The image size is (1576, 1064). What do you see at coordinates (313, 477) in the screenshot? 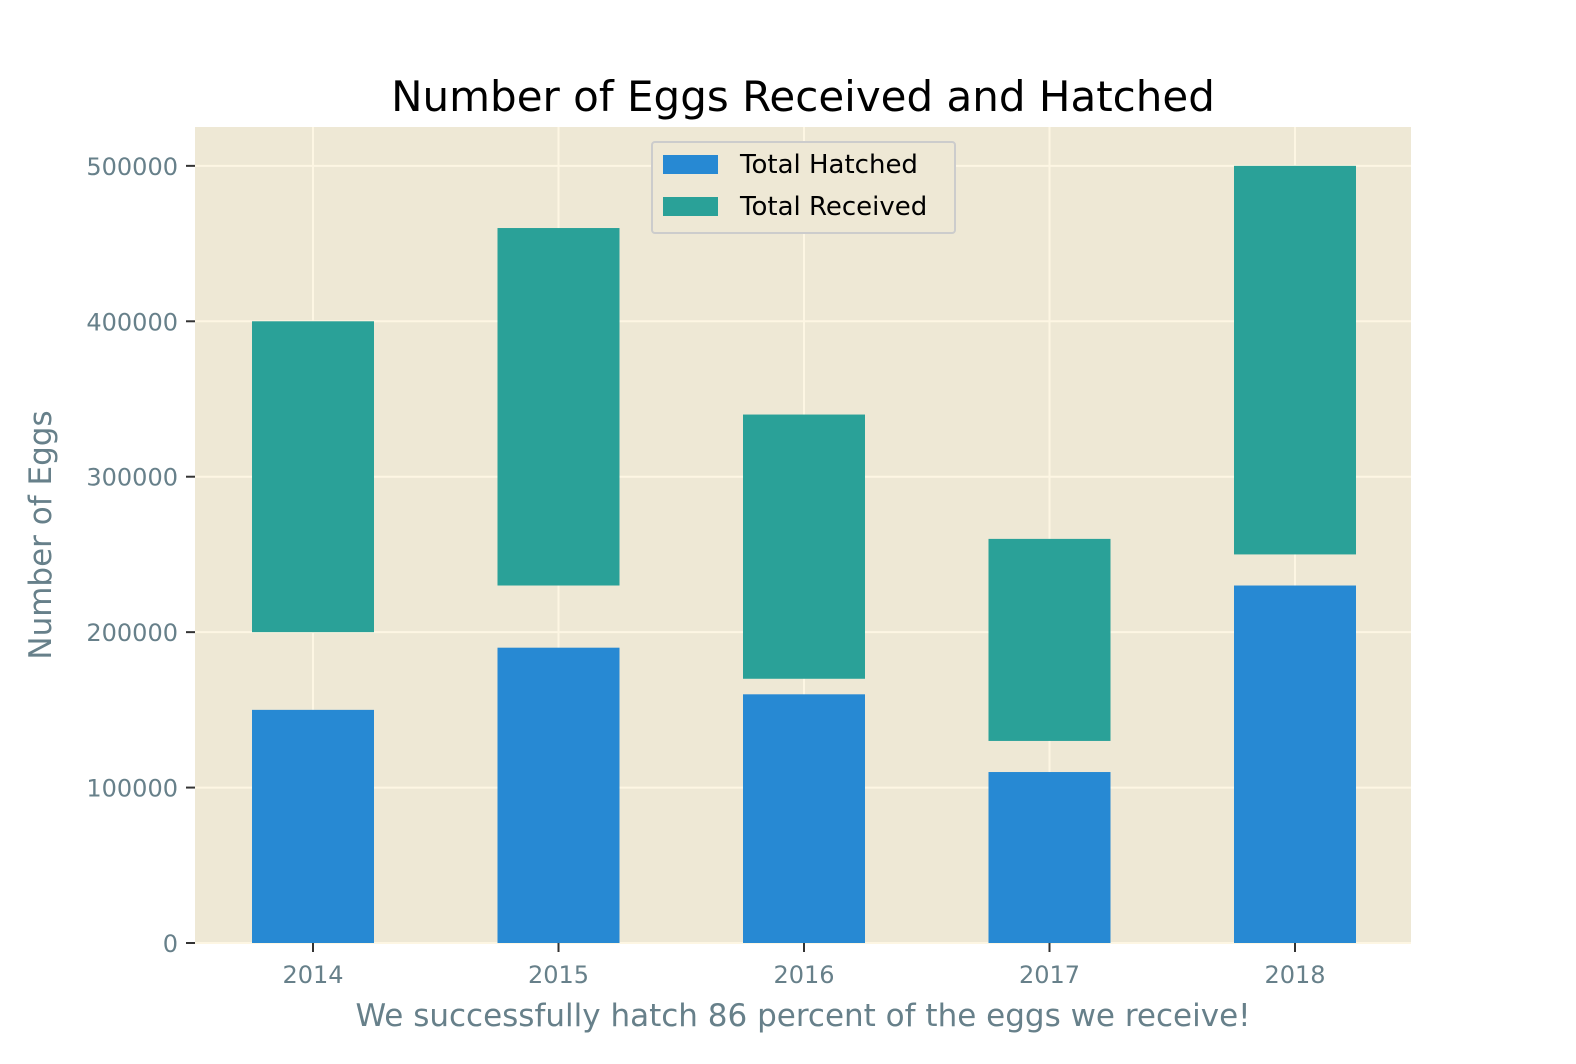
I see `bar-total-received-2014` at bounding box center [313, 477].